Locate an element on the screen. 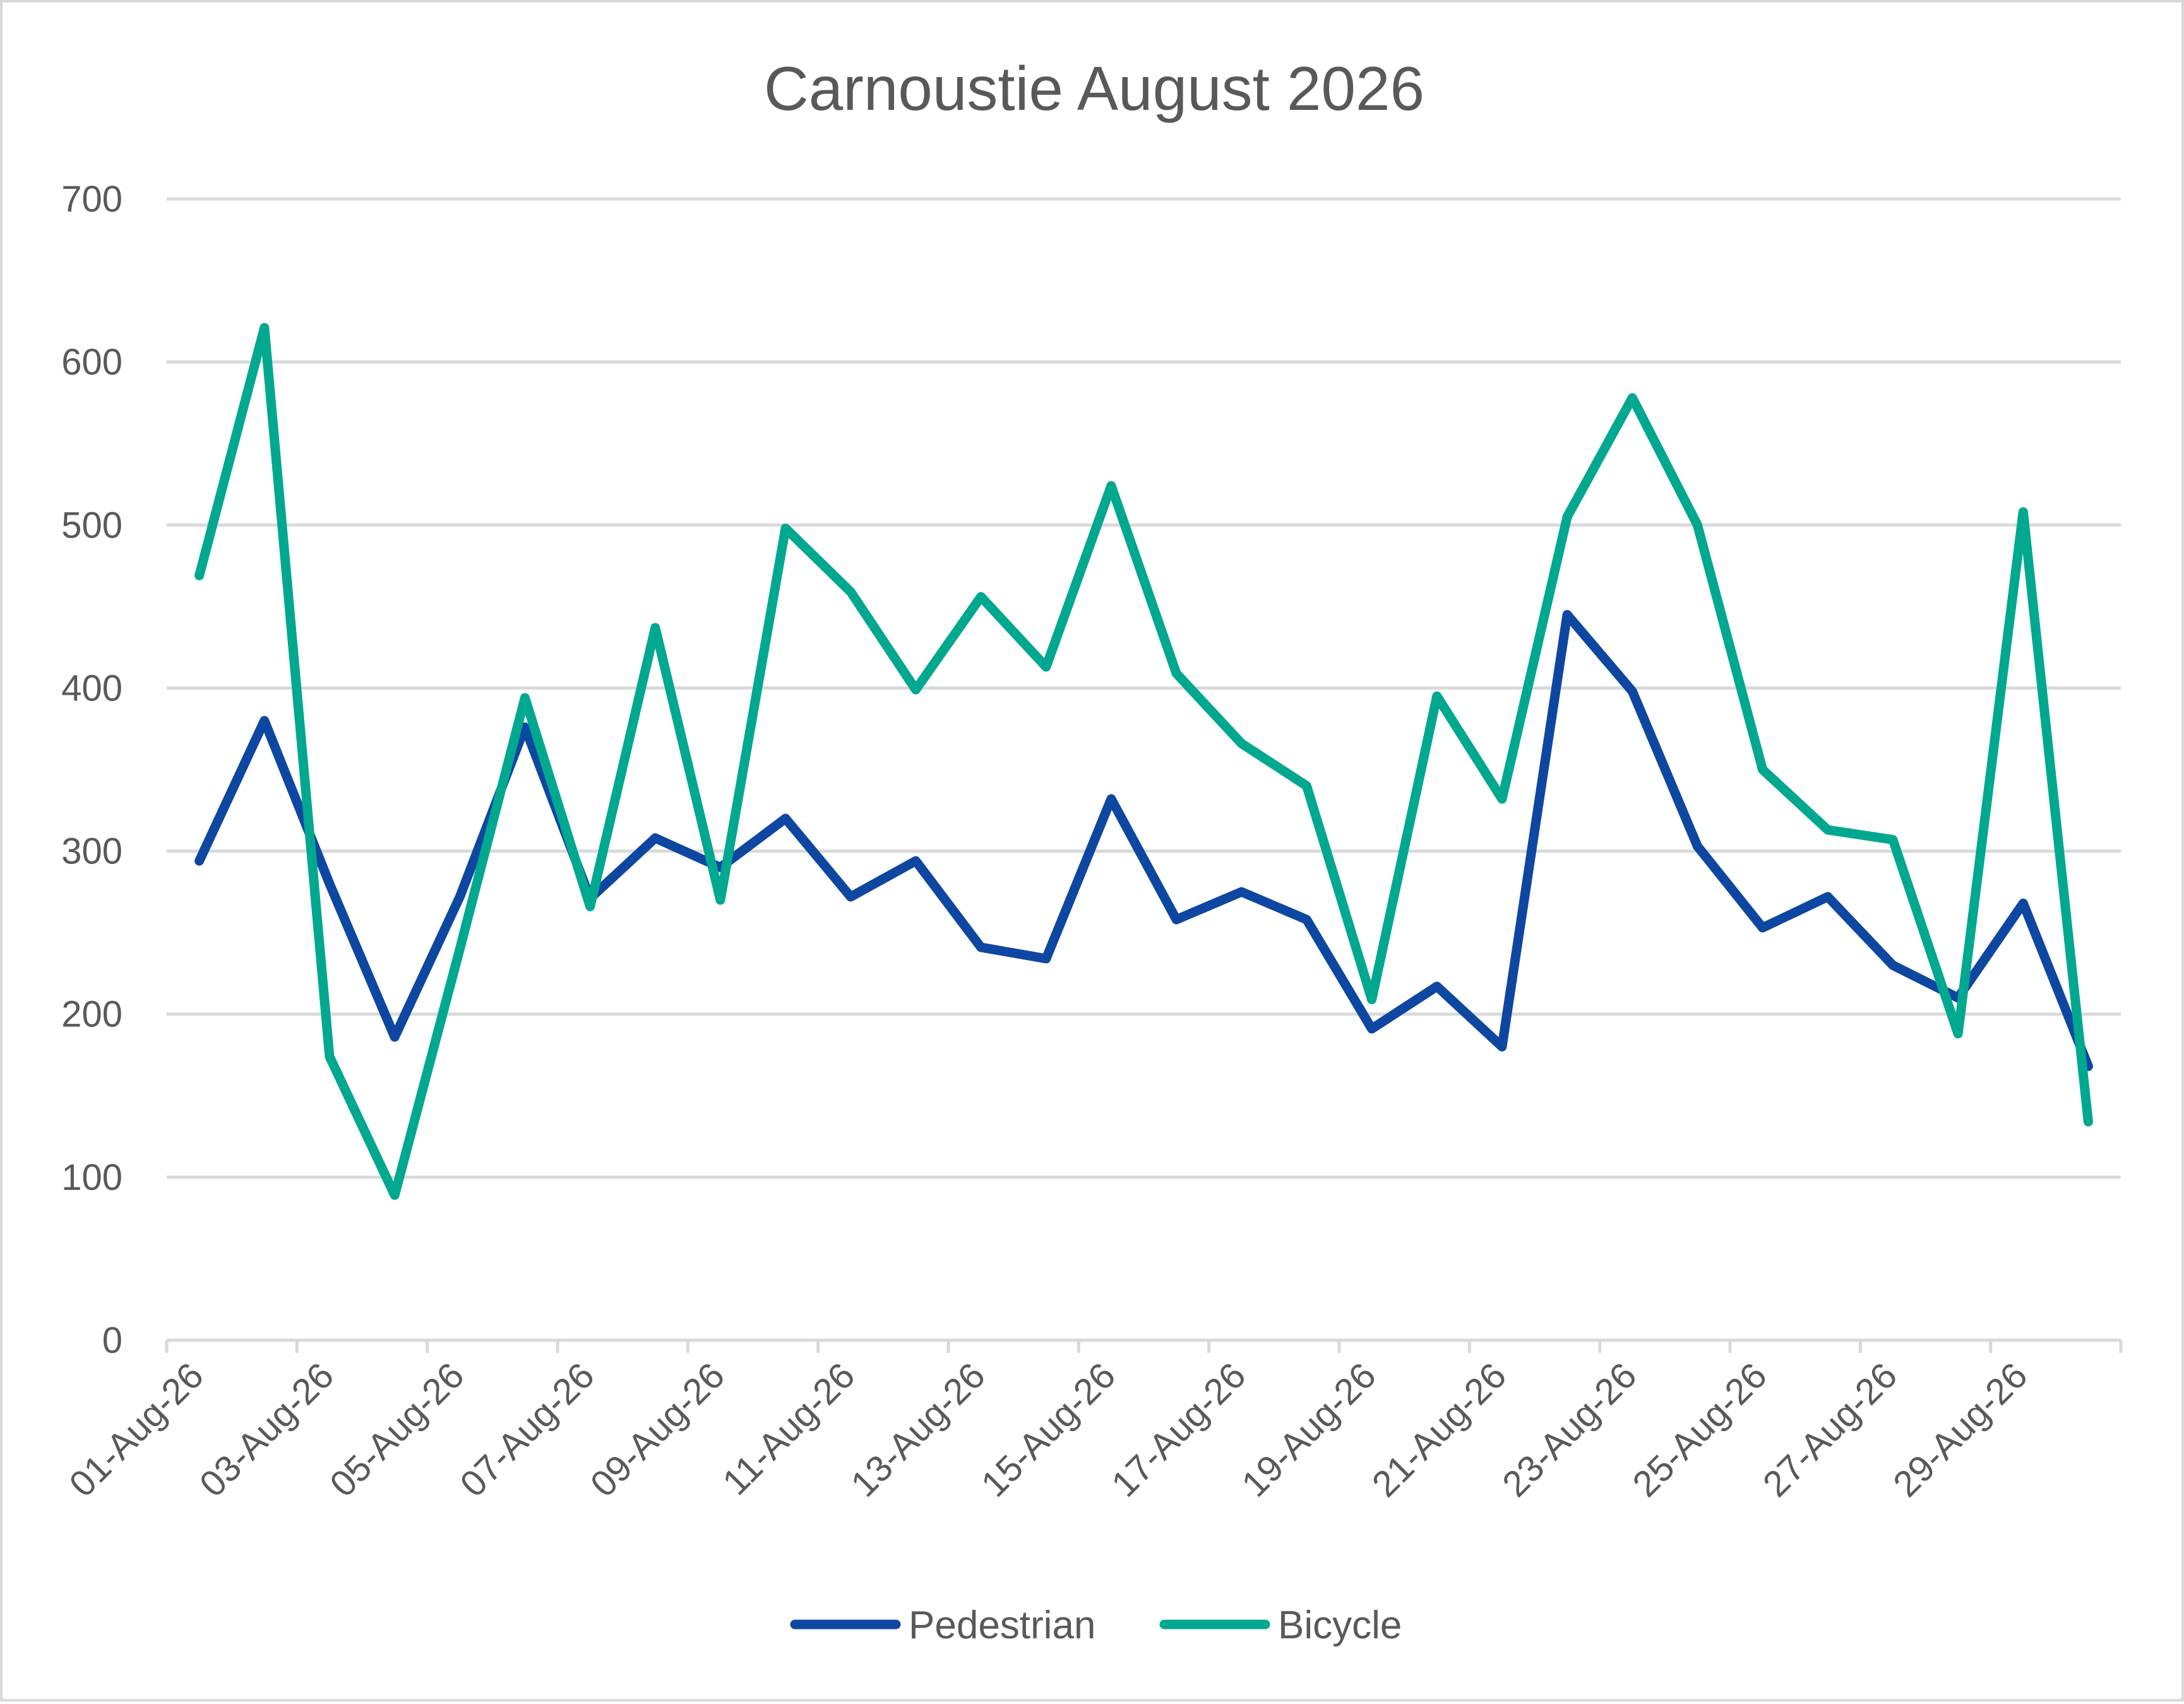 This screenshot has height=1704, width=2184. x-tick-label: 07-Aug-26 is located at coordinates (527, 1429).